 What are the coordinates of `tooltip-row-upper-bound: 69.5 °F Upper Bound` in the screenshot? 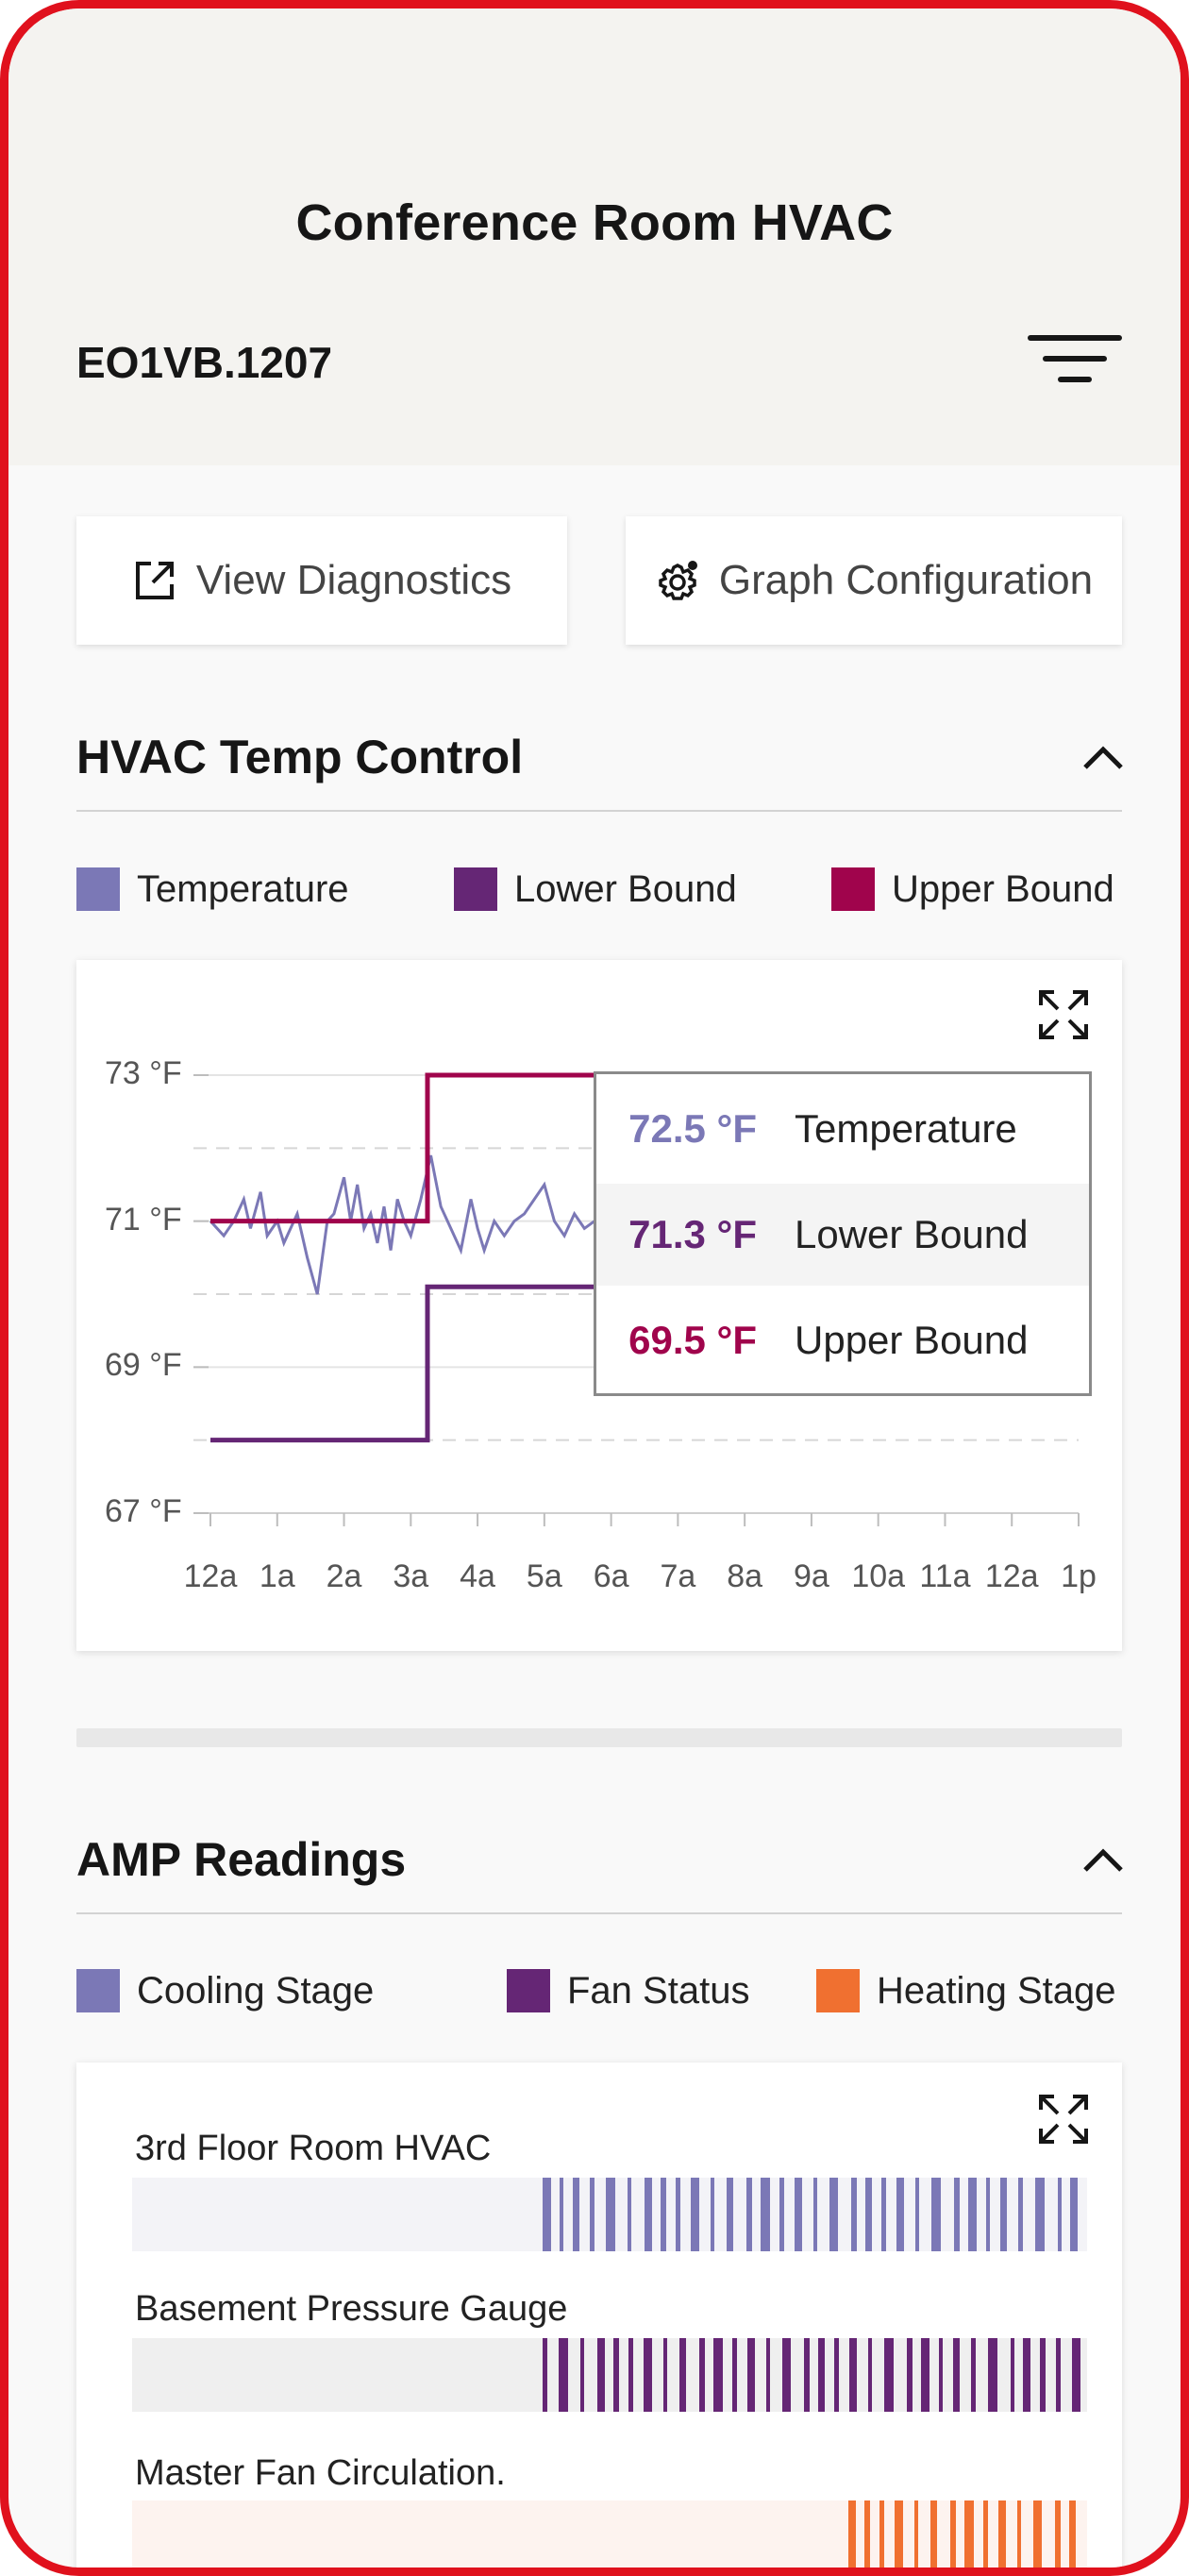 It's located at (843, 1340).